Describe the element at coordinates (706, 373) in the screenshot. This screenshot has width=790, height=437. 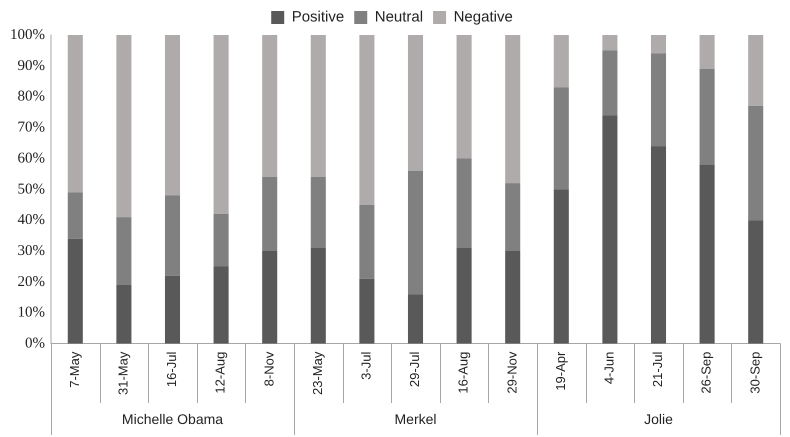
I see `x-tick-label: 26-Sep` at that location.